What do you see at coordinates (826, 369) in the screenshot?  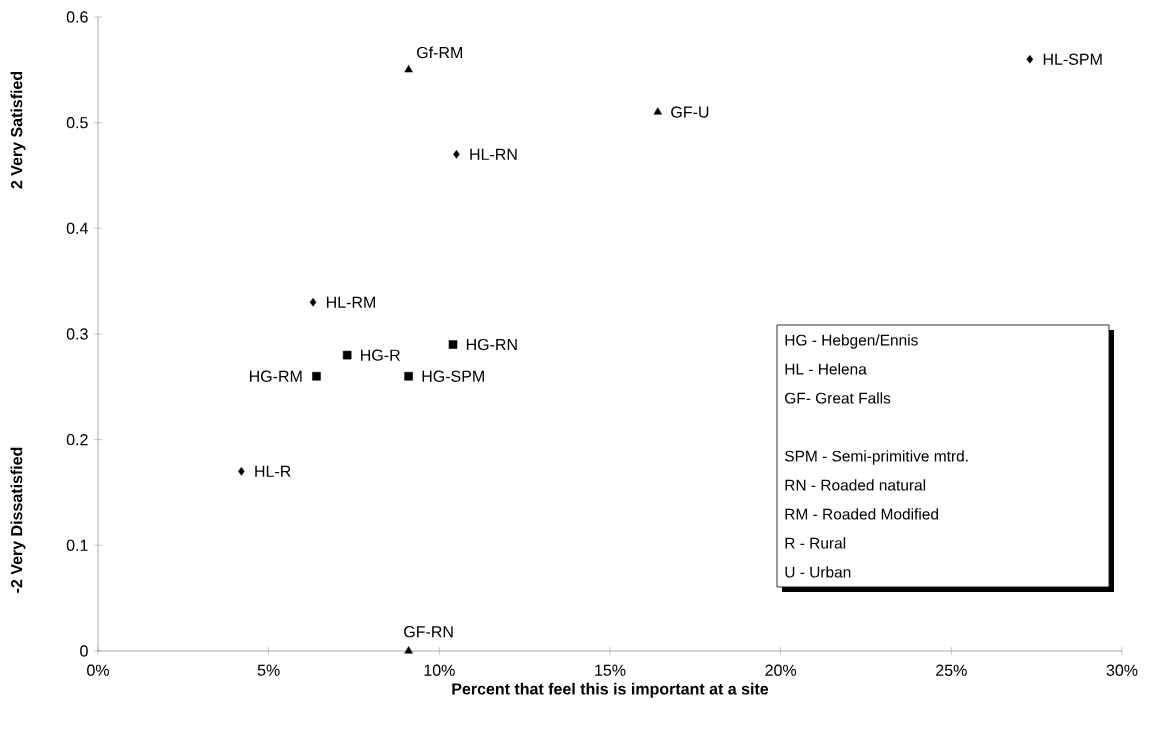 I see `annotation: HL - Helena` at bounding box center [826, 369].